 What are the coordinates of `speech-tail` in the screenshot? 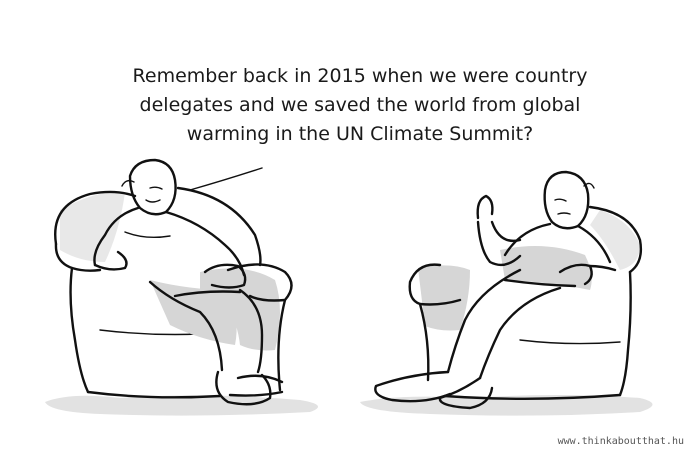 It's located at (226, 179).